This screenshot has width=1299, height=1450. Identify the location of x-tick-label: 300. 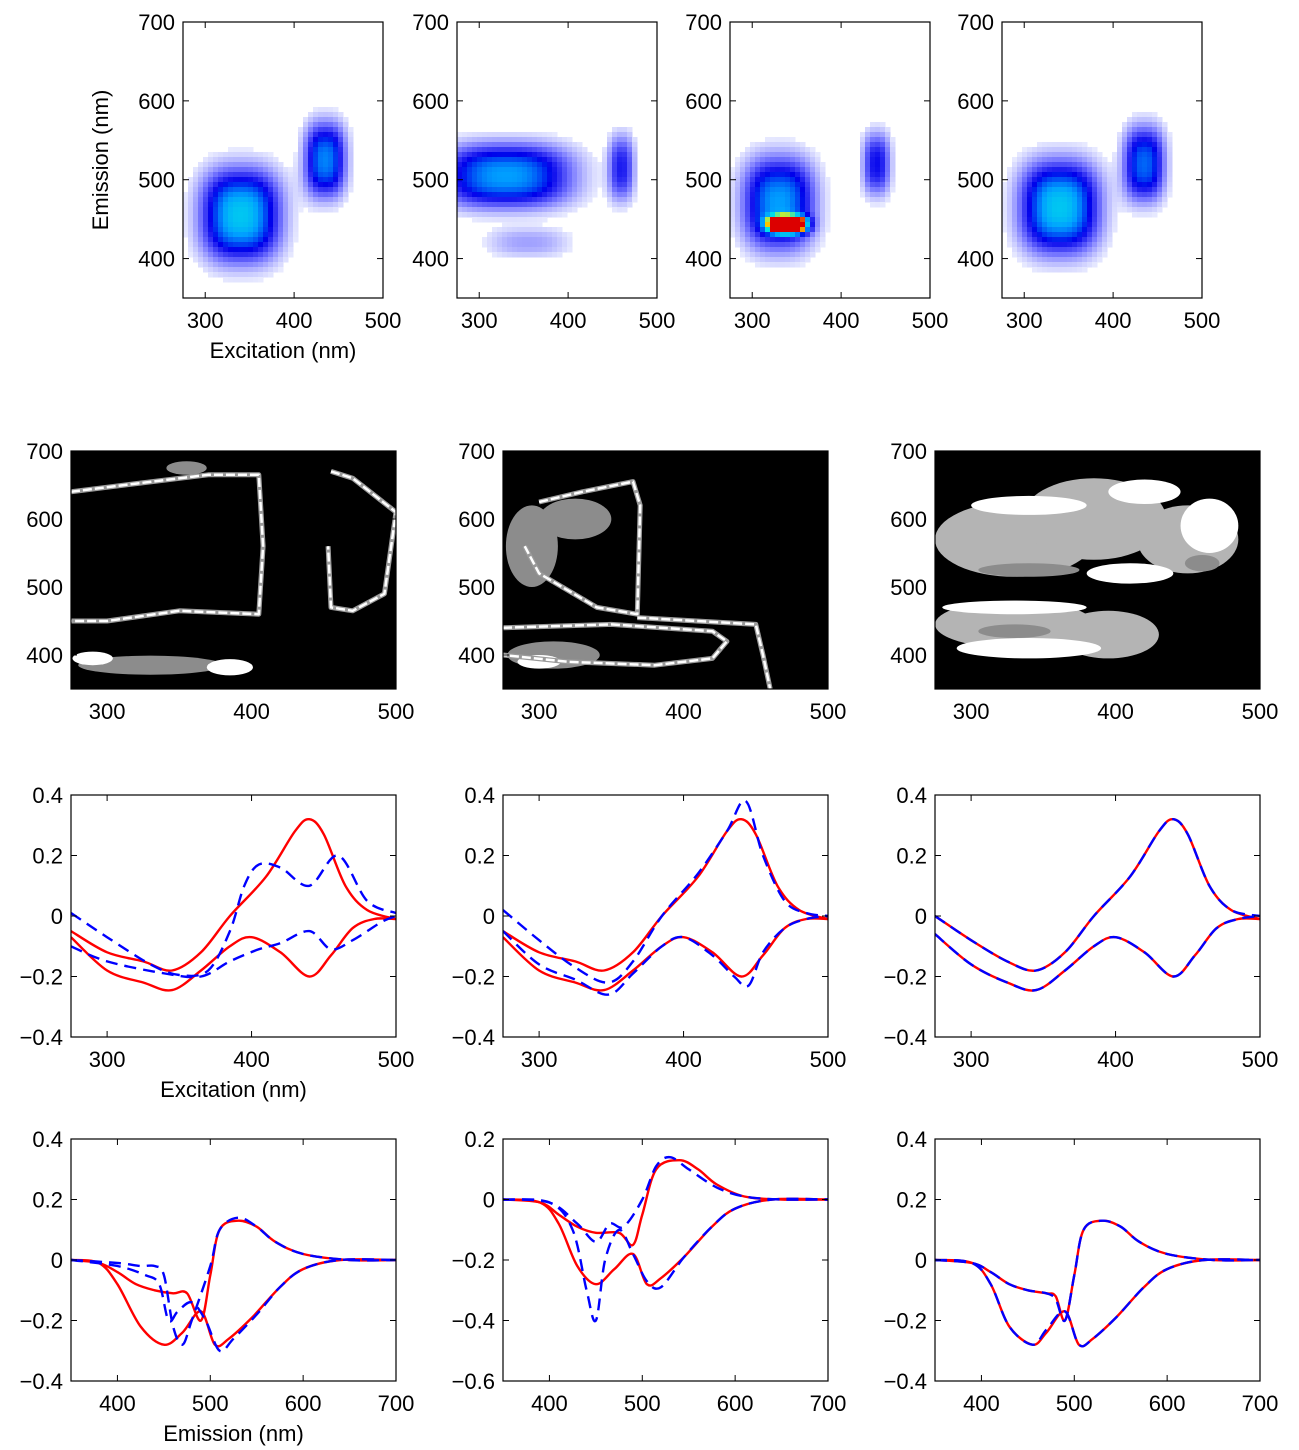
(971, 711).